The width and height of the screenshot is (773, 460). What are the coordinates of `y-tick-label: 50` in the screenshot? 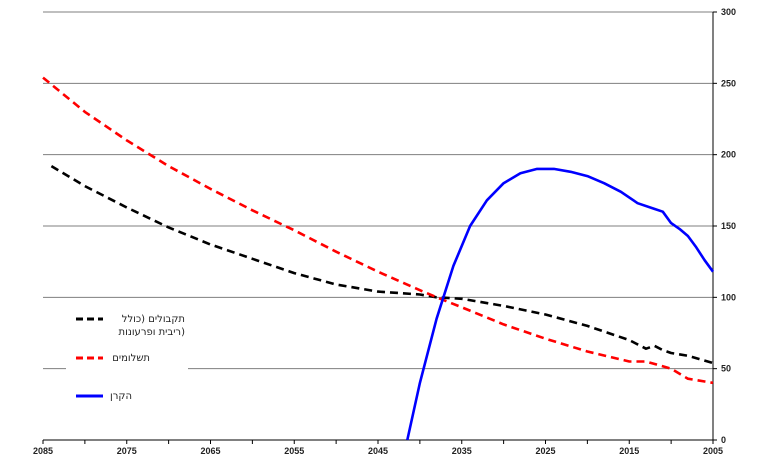 It's located at (726, 369).